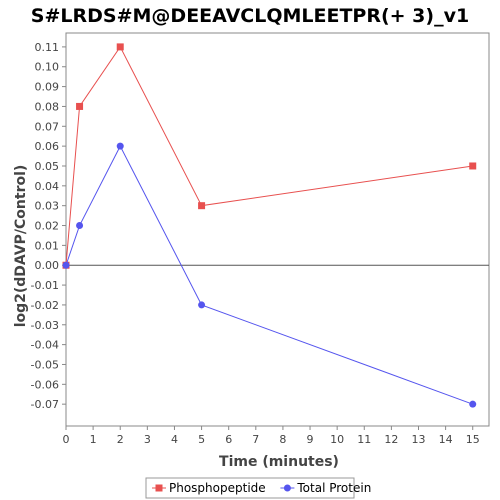 This screenshot has width=500, height=500. What do you see at coordinates (45, 305) in the screenshot?
I see `y-tick-label: -0.02` at bounding box center [45, 305].